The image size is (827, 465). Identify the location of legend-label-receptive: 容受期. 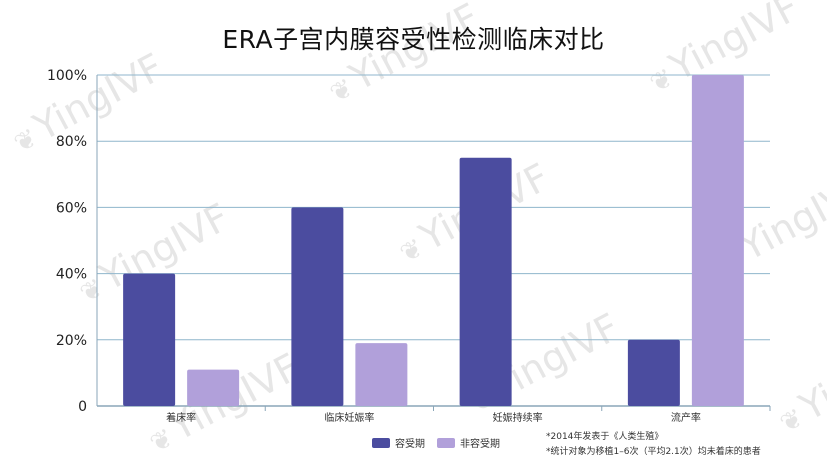
(410, 444).